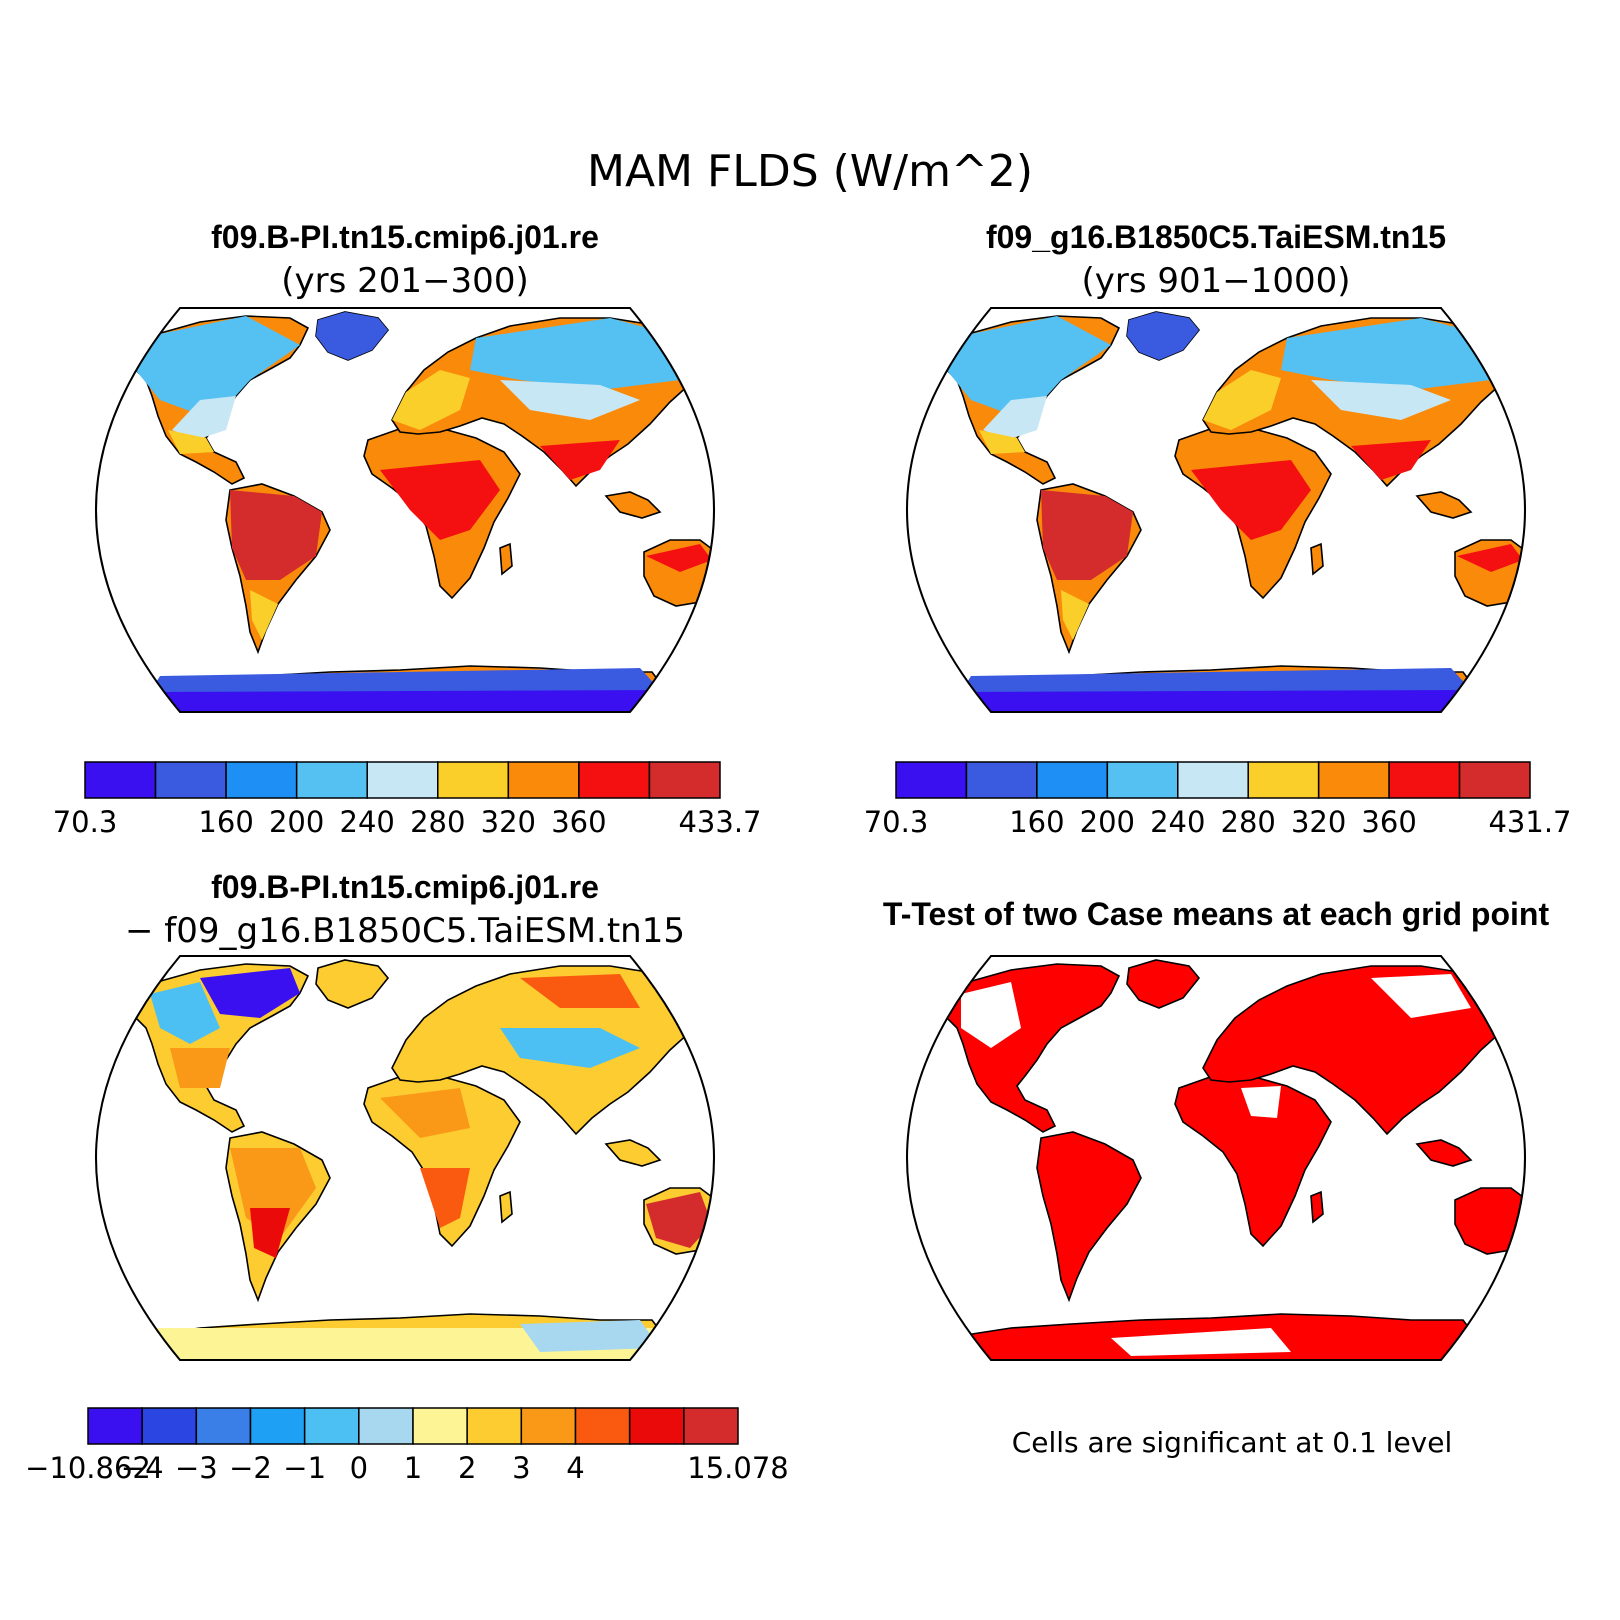 This screenshot has width=1620, height=1620. What do you see at coordinates (407, 1446) in the screenshot?
I see `colorbar-diff: −10.862−4 −3 −2 −1 0 1 2 3 4 15.078` at bounding box center [407, 1446].